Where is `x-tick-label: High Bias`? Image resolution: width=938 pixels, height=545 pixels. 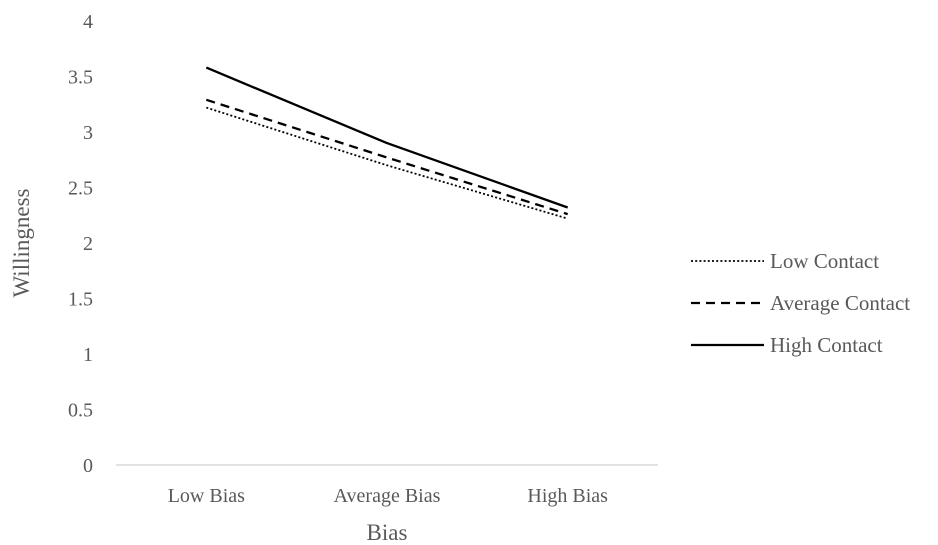 x-tick-label: High Bias is located at coordinates (567, 496).